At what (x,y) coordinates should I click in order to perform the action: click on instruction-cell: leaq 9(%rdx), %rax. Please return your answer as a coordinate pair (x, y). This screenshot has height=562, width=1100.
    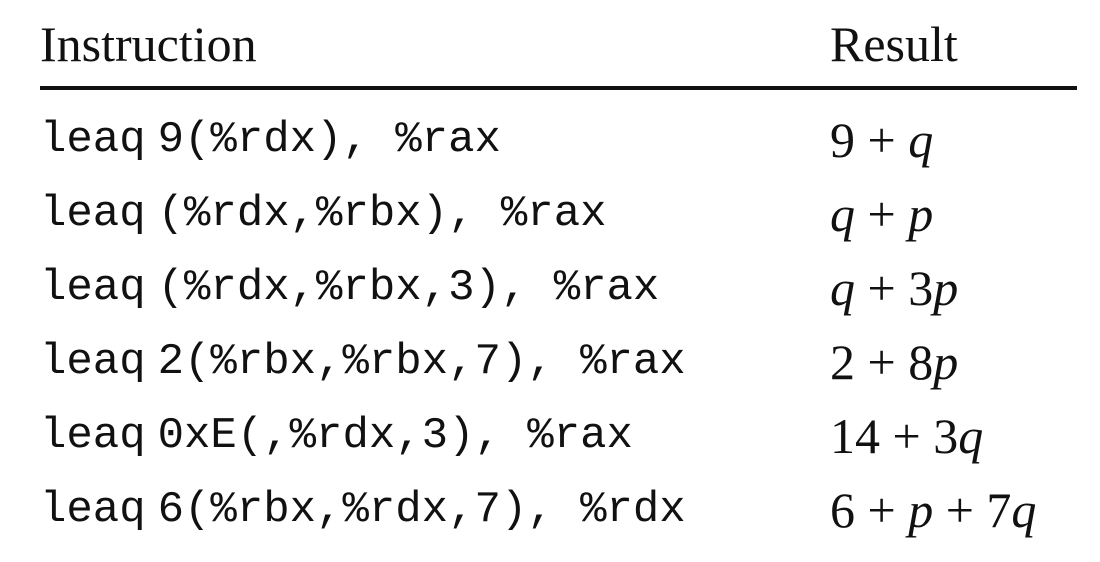
    Looking at the image, I should click on (270, 140).